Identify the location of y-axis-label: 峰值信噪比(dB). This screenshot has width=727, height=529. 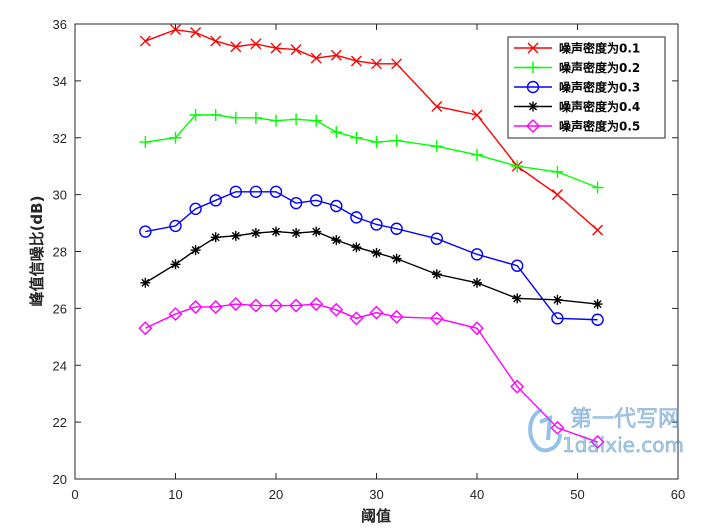
(37, 251).